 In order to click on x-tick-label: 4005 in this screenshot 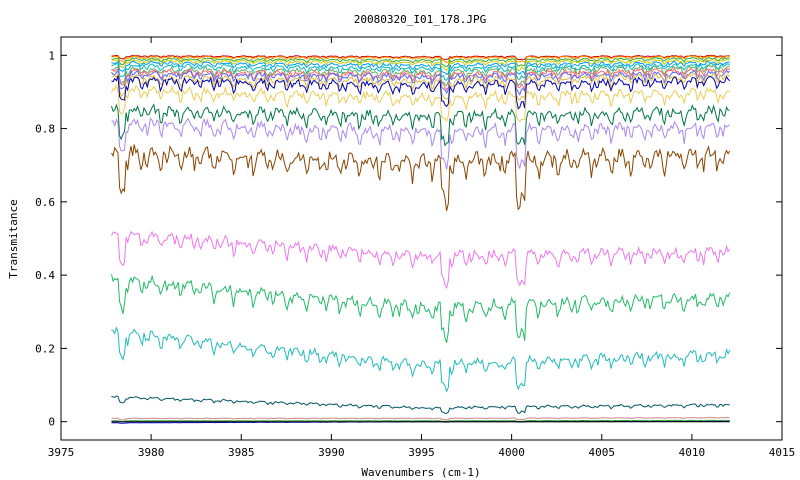, I will do `click(602, 452)`.